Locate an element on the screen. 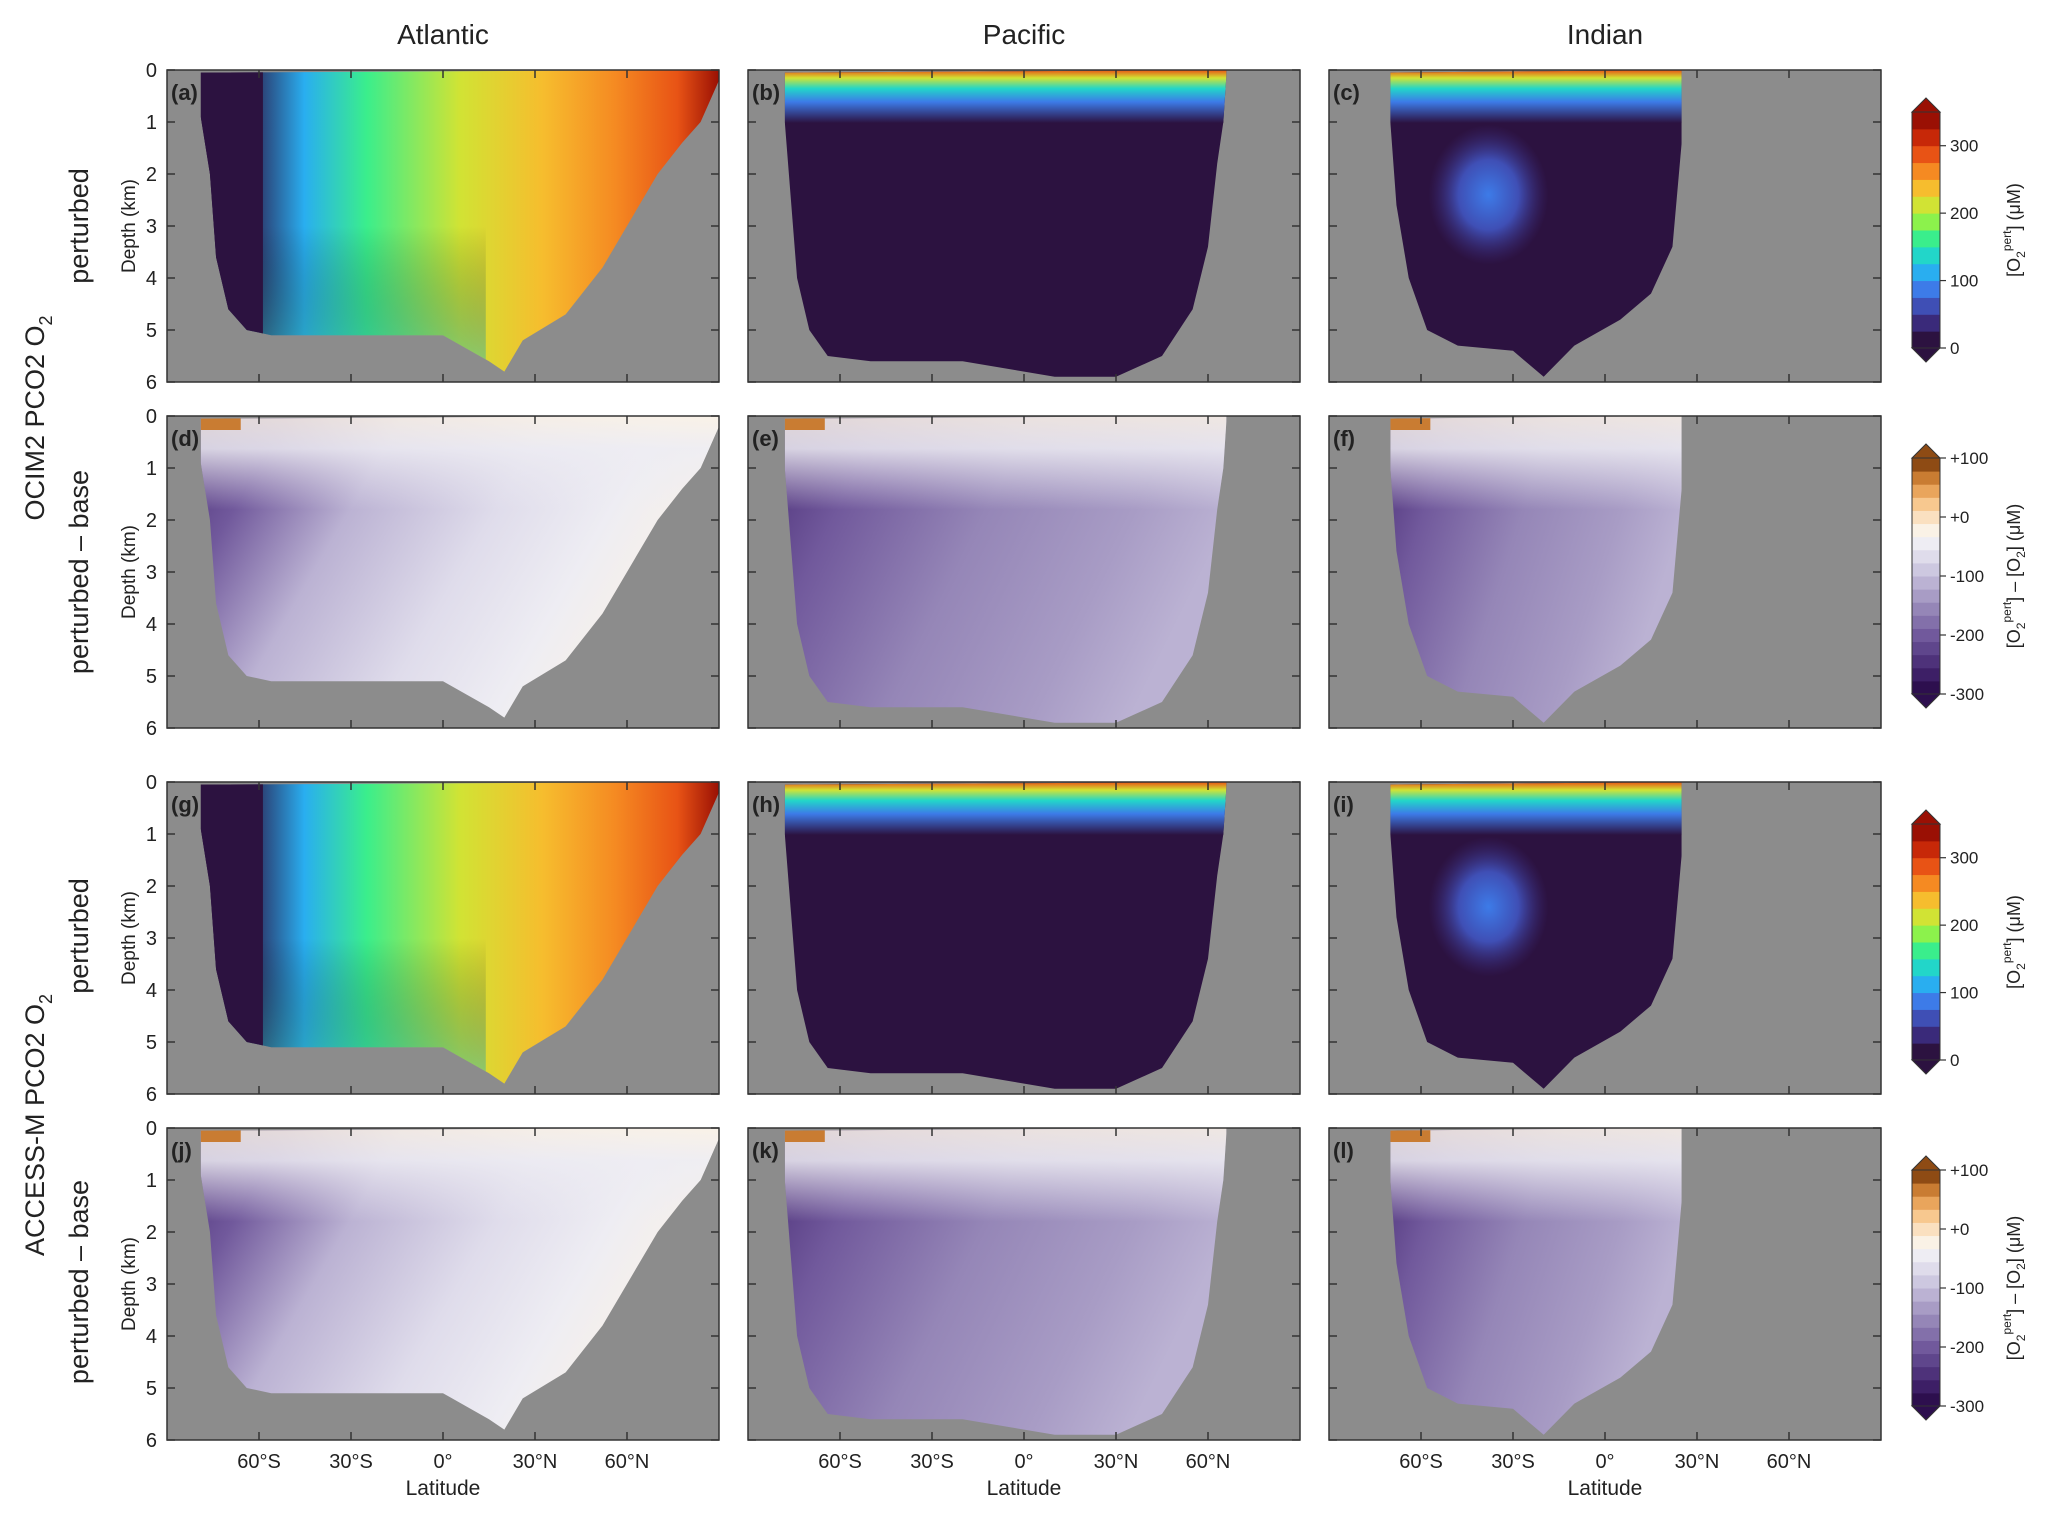 The image size is (2067, 1530). row-group-label-access: ACCESS-M PCO2 O2 is located at coordinates (38, 1125).